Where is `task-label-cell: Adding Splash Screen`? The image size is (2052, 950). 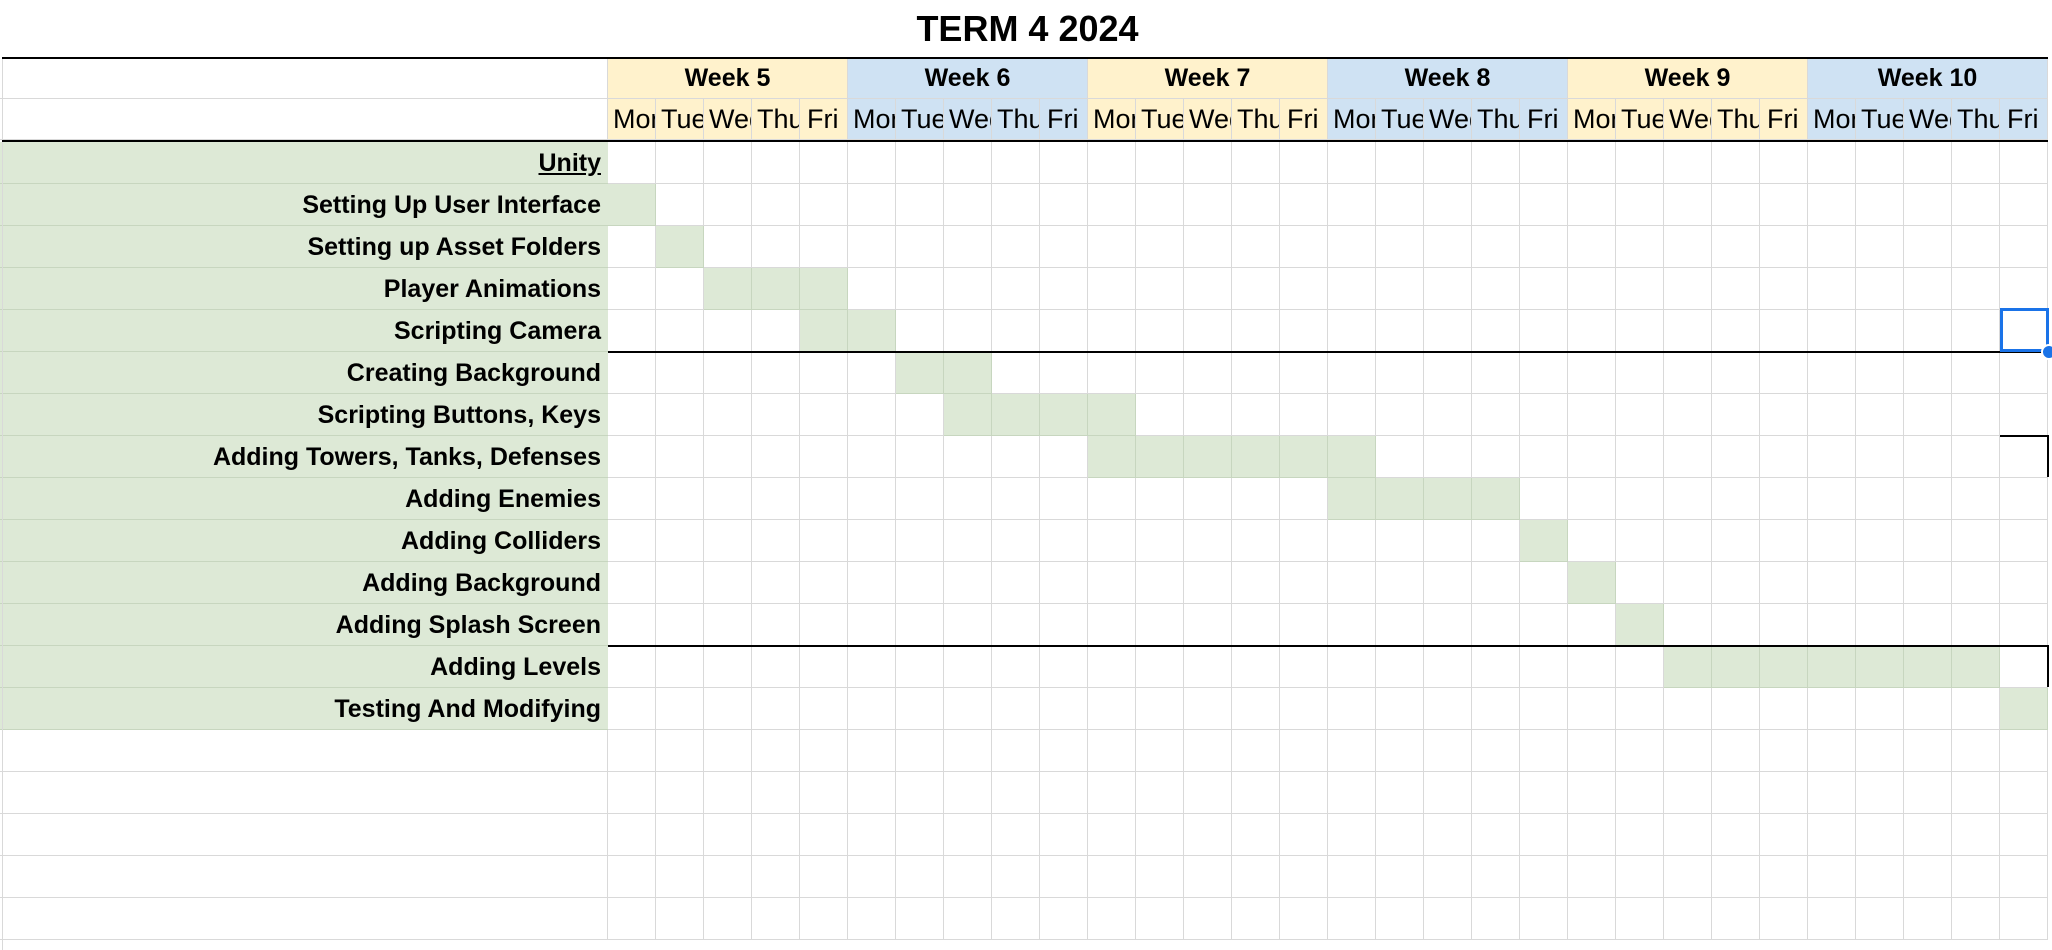
task-label-cell: Adding Splash Screen is located at coordinates (304, 625).